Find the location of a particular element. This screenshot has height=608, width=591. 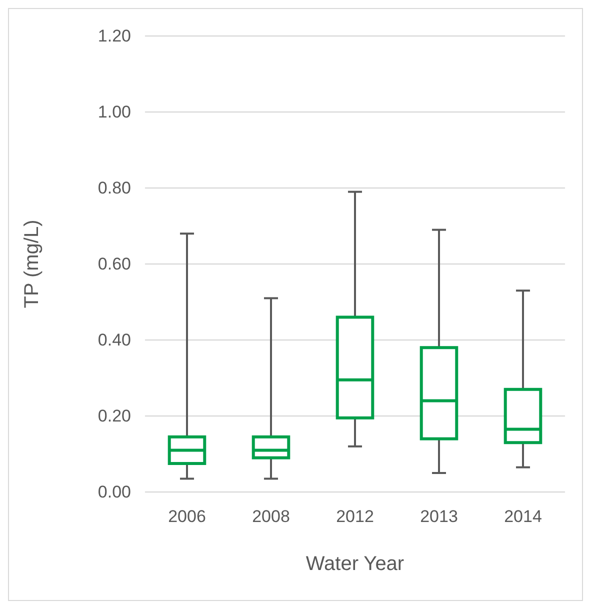

y-axis-title: TP (mg/L) is located at coordinates (32, 264).